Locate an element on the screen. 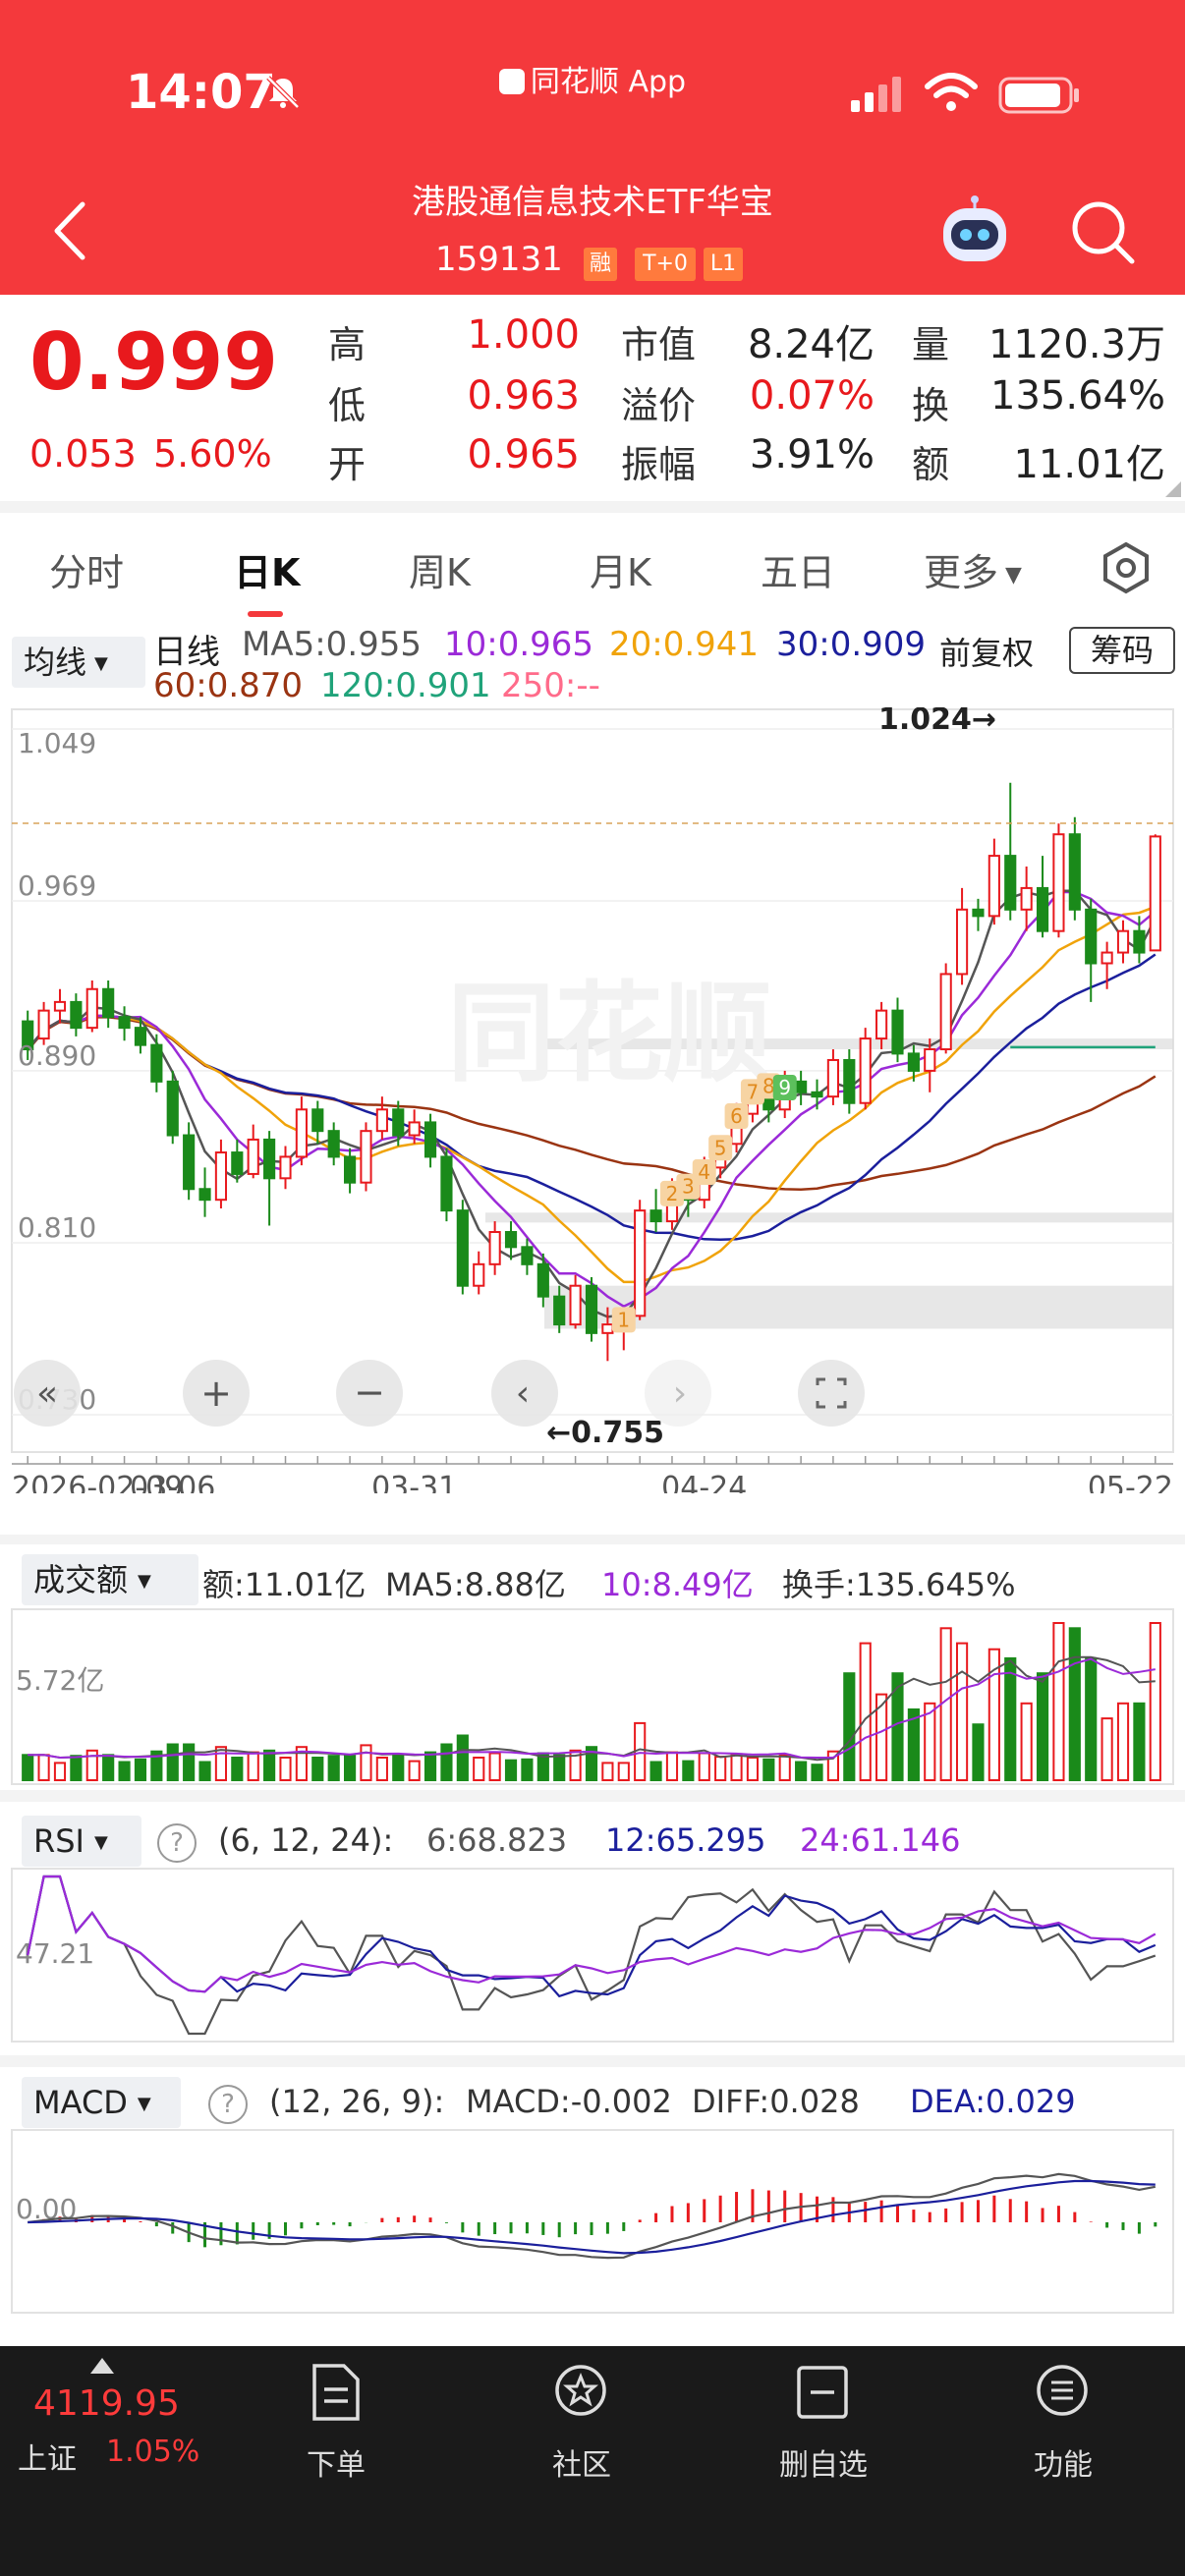 The height and width of the screenshot is (2576, 1185). macd-selector: MACD ▼ is located at coordinates (102, 2102).